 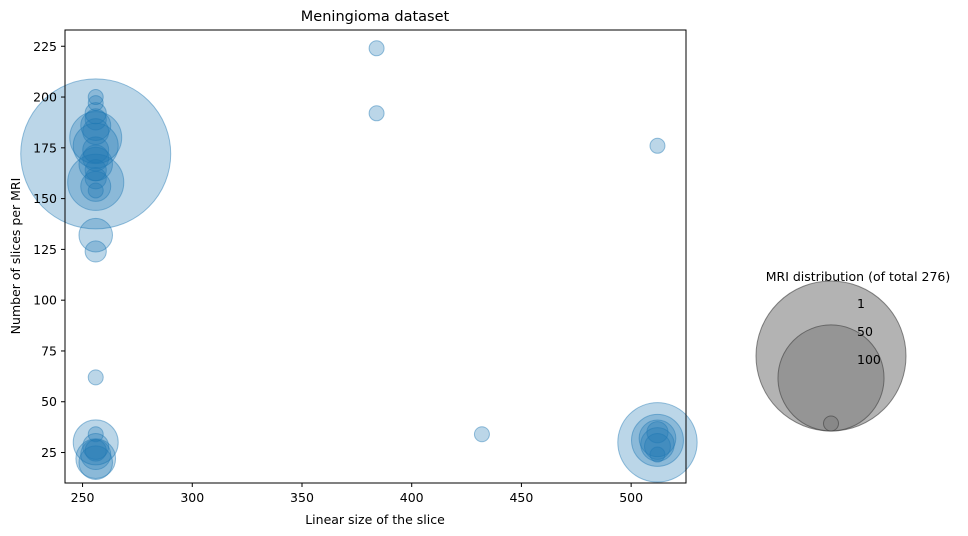 What do you see at coordinates (83, 497) in the screenshot?
I see `x-tick-label: 250` at bounding box center [83, 497].